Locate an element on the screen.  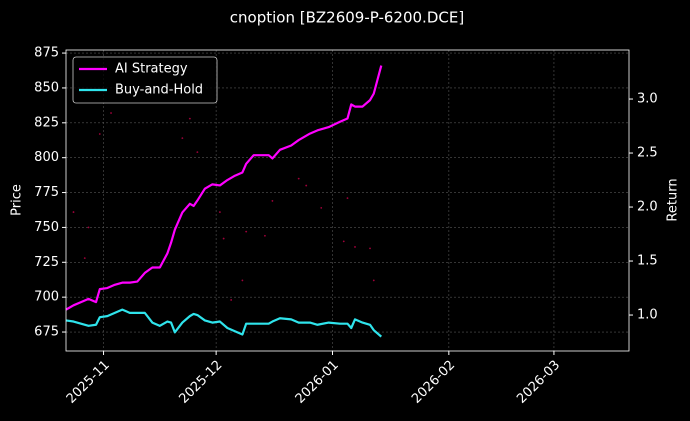
y-axis-label: Price is located at coordinates (17, 200).